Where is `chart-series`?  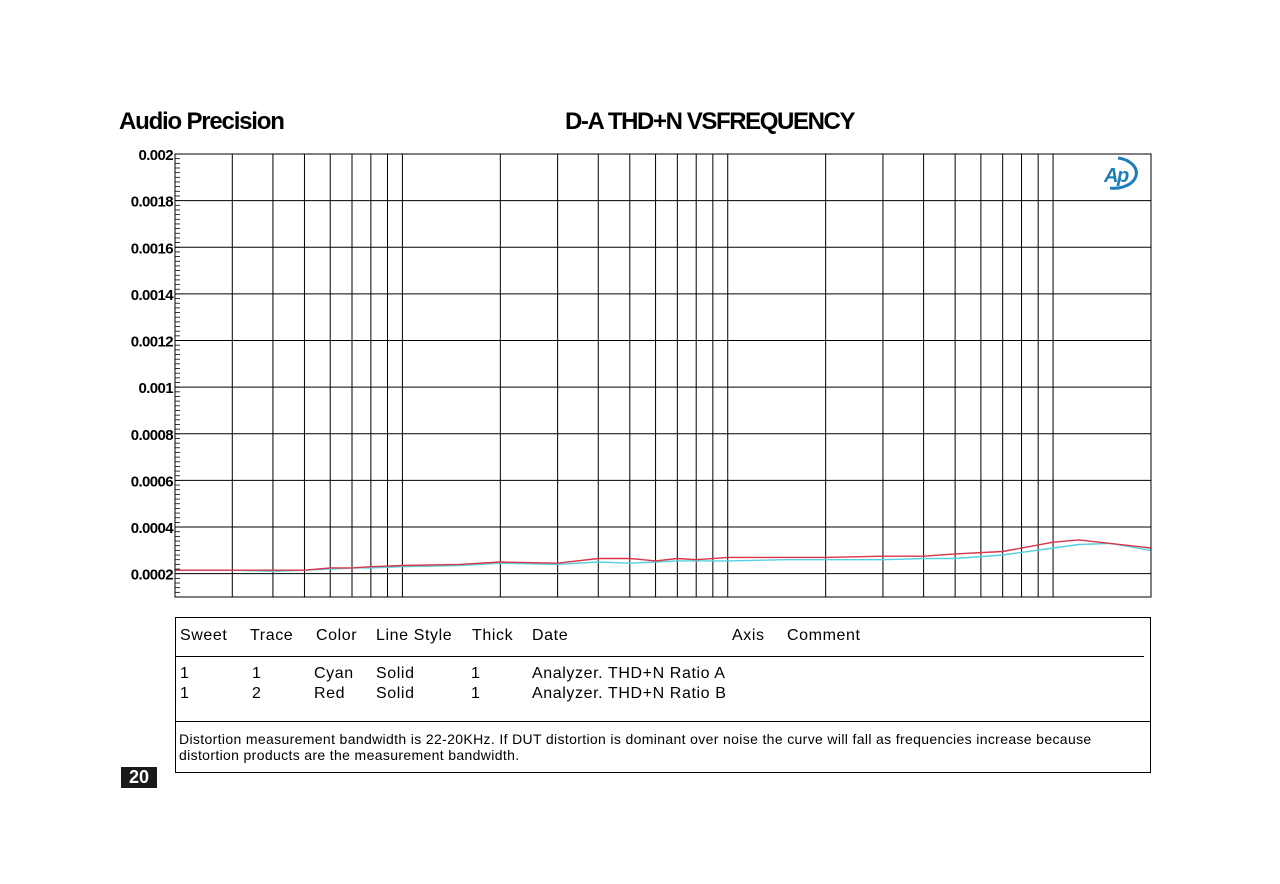
chart-series is located at coordinates (663, 556).